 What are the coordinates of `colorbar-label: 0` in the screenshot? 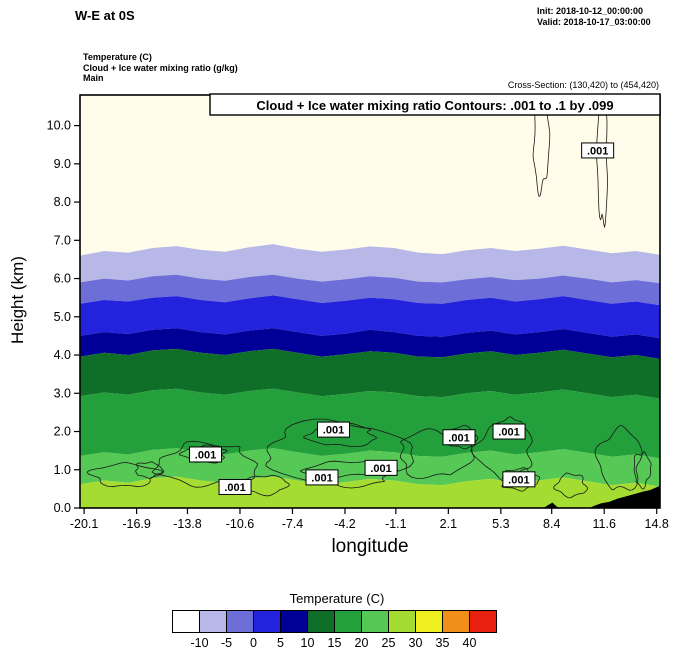 It's located at (253, 643).